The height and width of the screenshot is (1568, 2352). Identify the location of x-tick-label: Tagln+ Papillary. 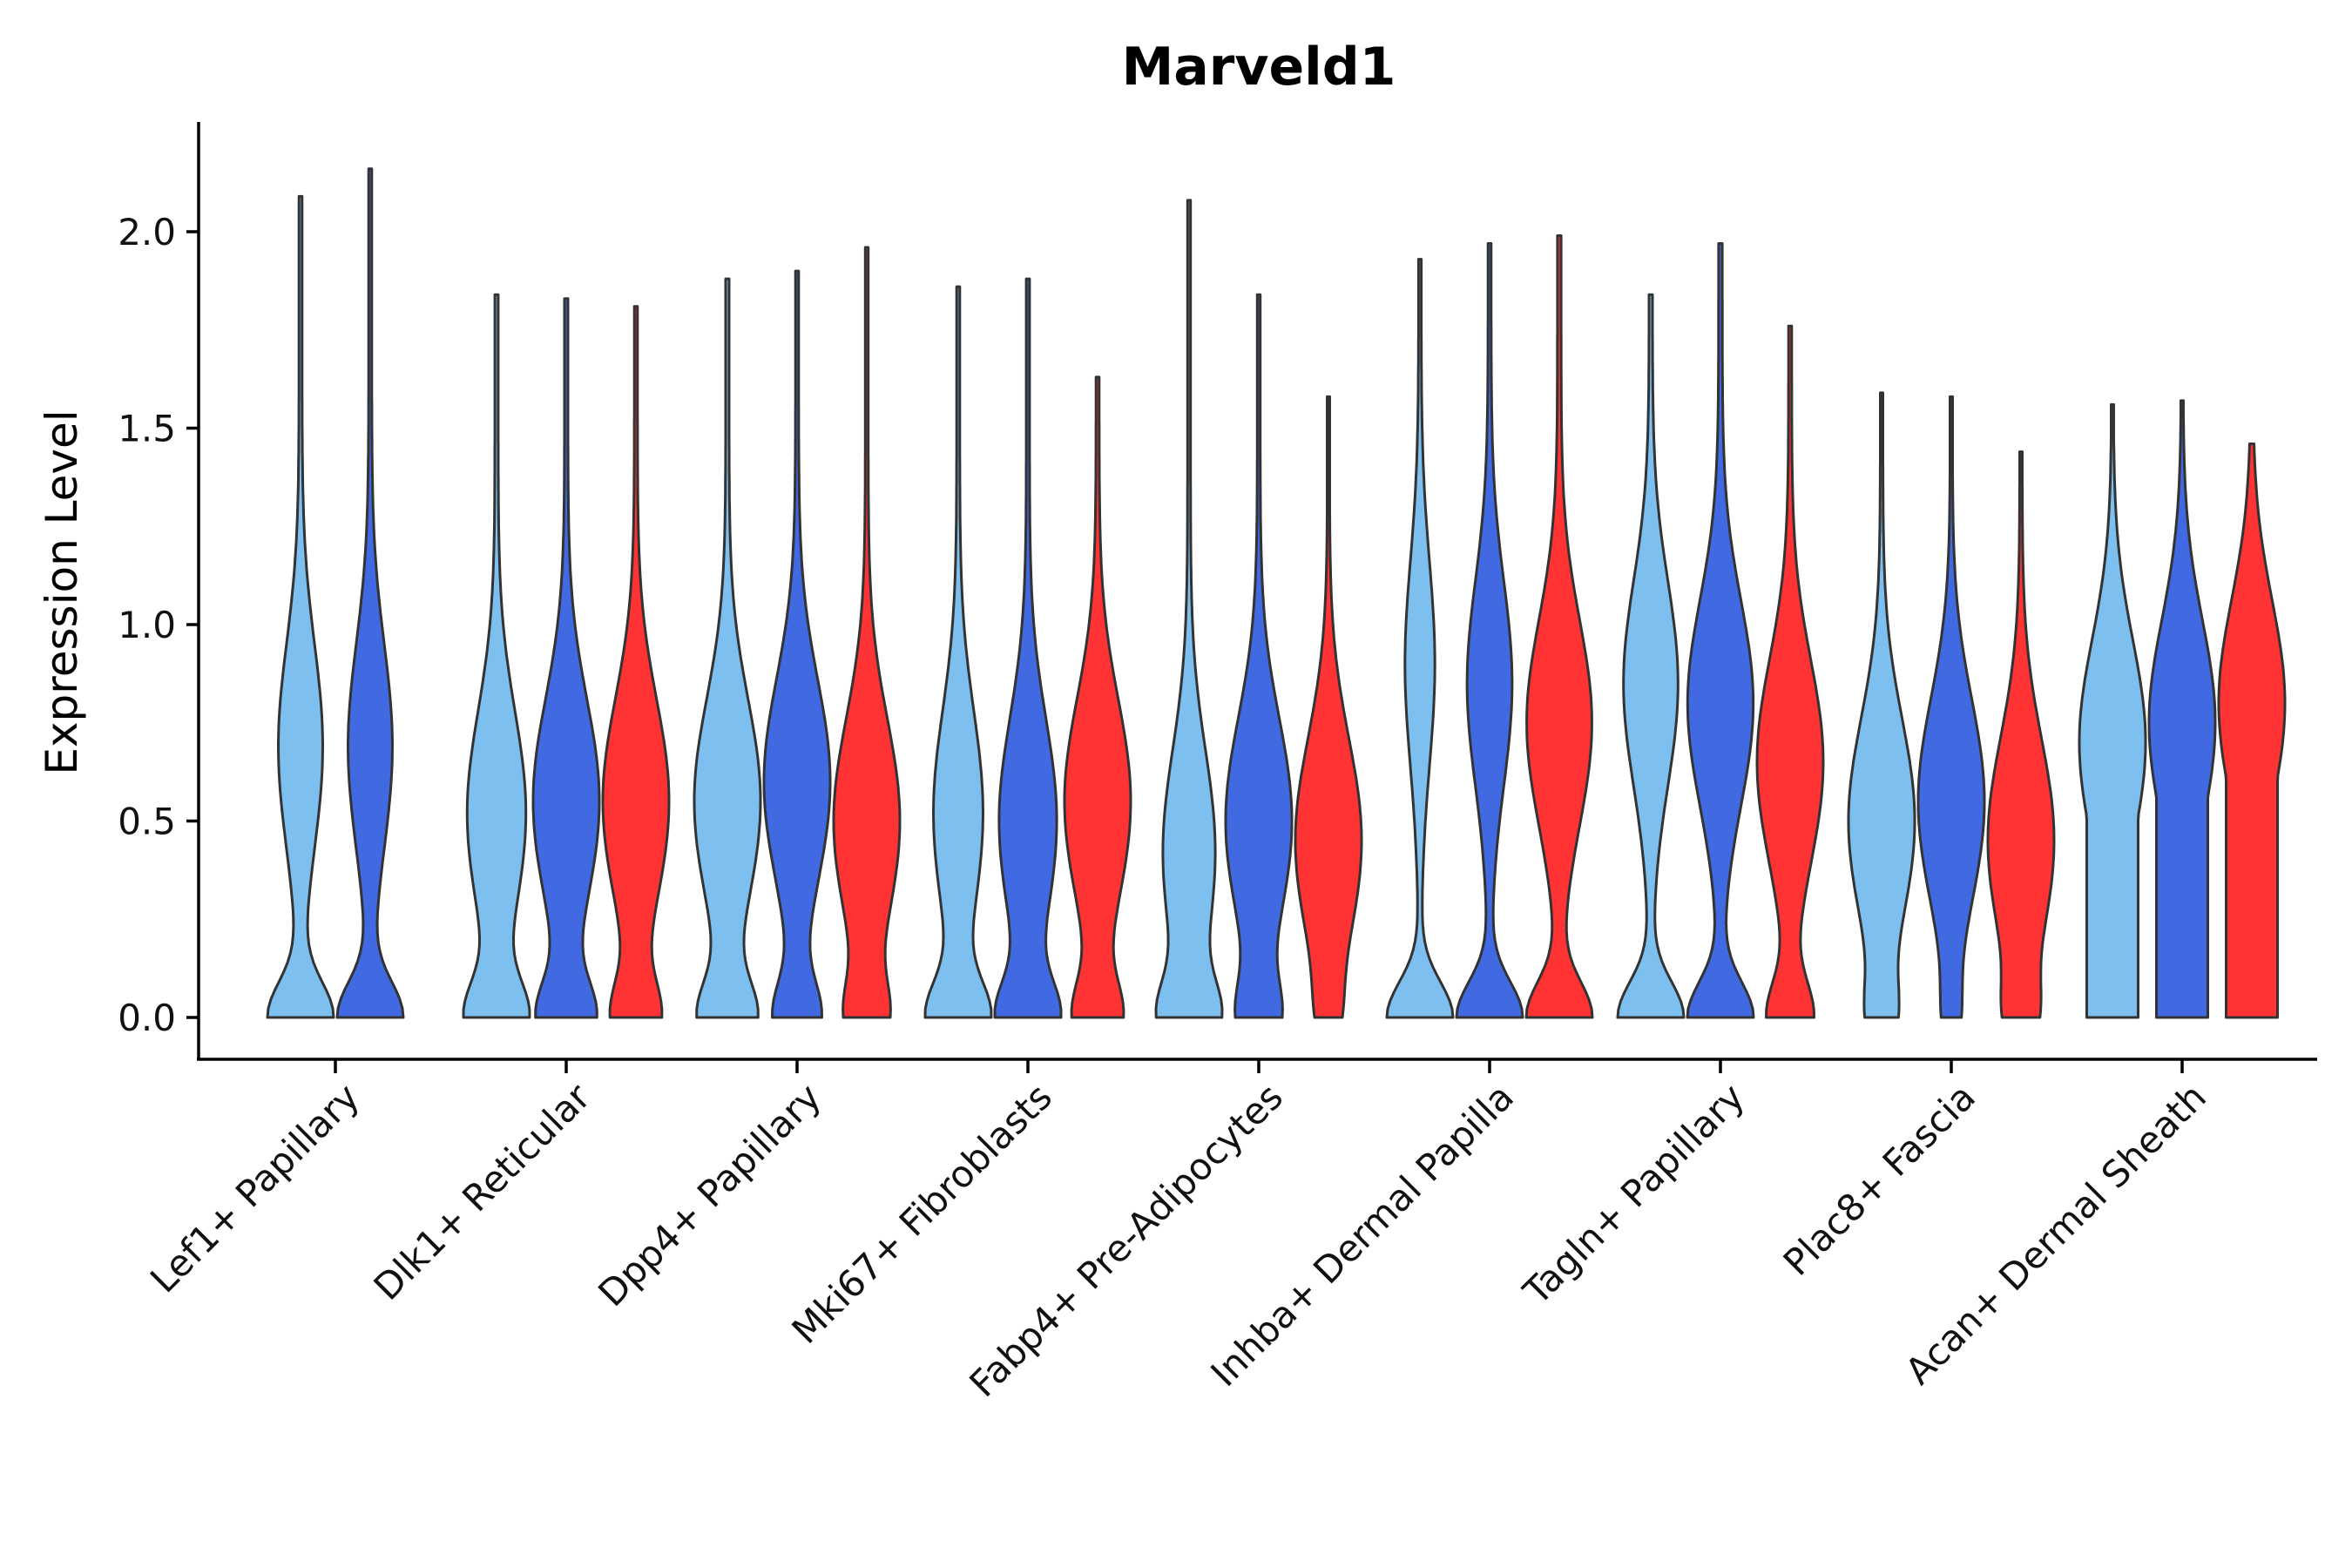
(1634, 1194).